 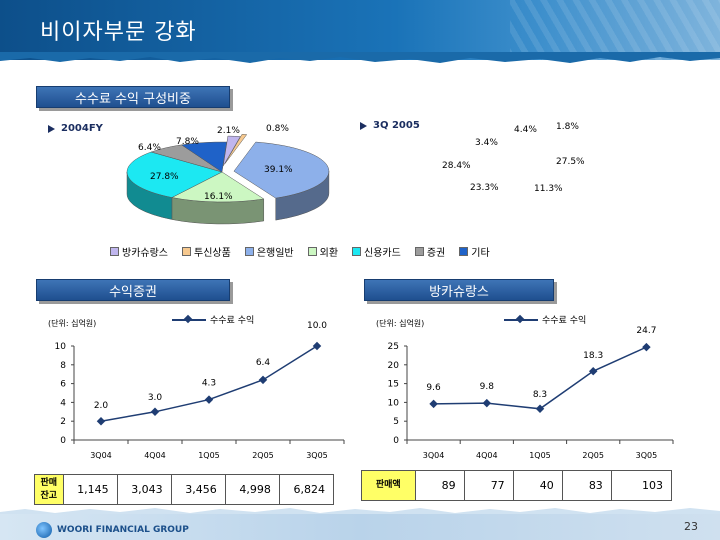 I want to click on page-title: 비이자부문 강화, so click(x=118, y=32).